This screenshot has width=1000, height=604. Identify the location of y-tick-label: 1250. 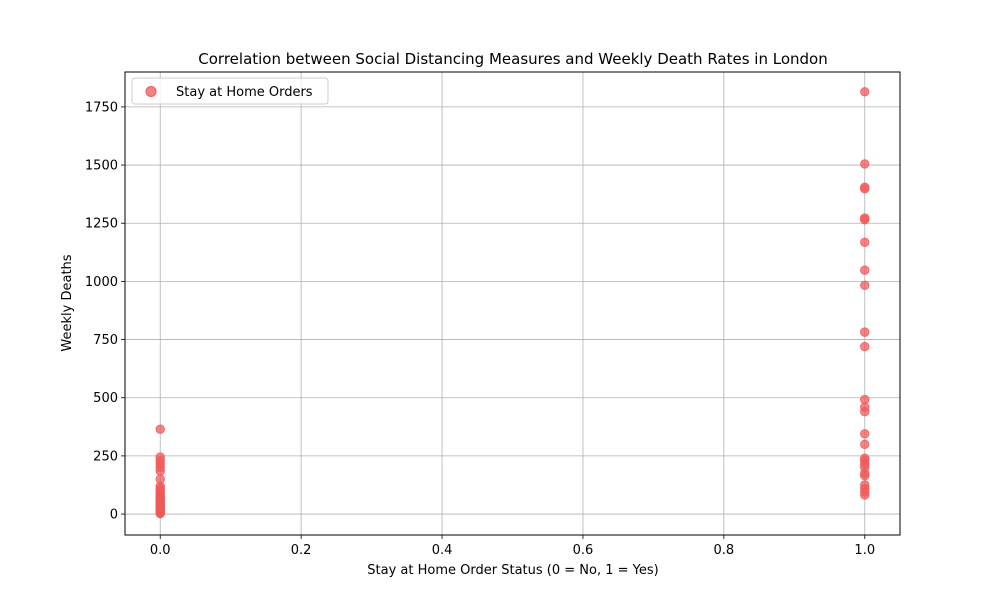
(101, 224).